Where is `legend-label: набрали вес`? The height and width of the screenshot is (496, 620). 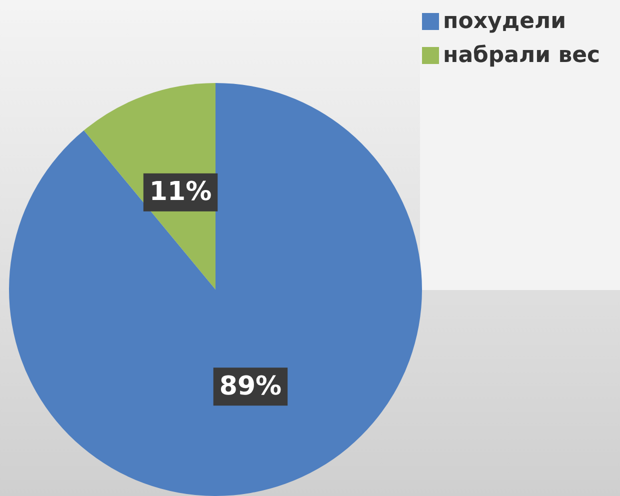
legend-label: набрали вес is located at coordinates (521, 55).